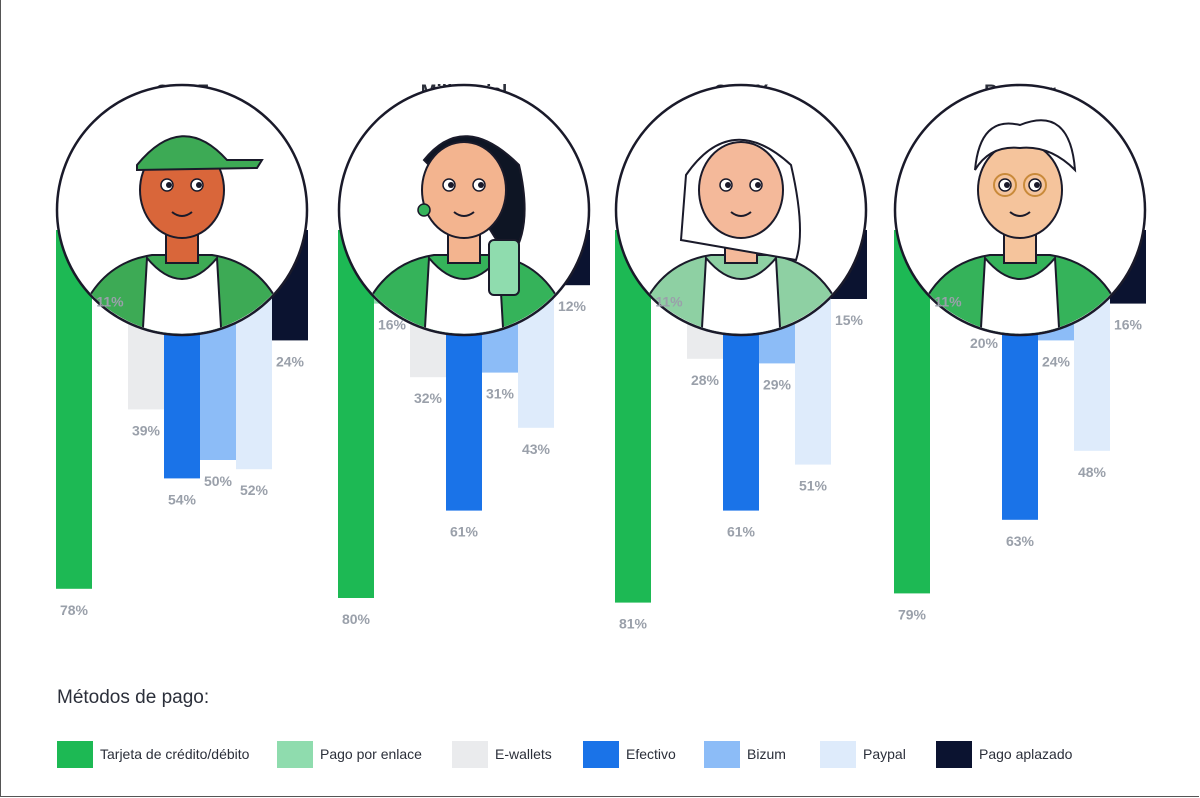 The image size is (1200, 798). What do you see at coordinates (849, 320) in the screenshot?
I see `data-label: 15%` at bounding box center [849, 320].